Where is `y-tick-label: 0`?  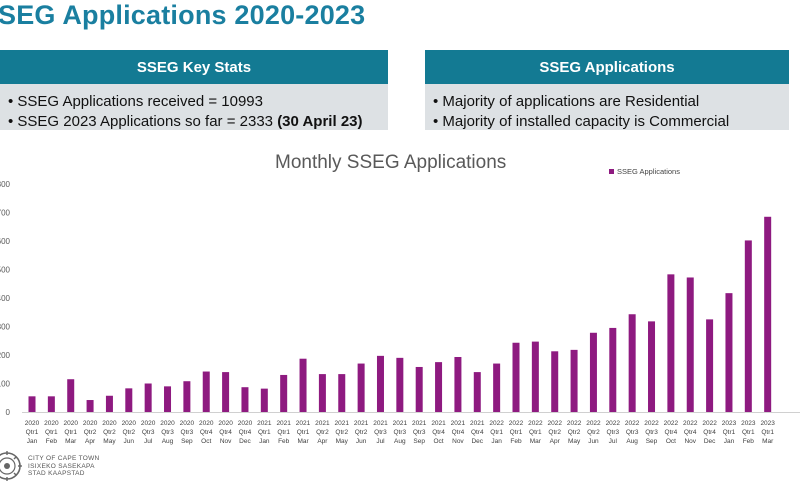 y-tick-label: 0 is located at coordinates (8, 412).